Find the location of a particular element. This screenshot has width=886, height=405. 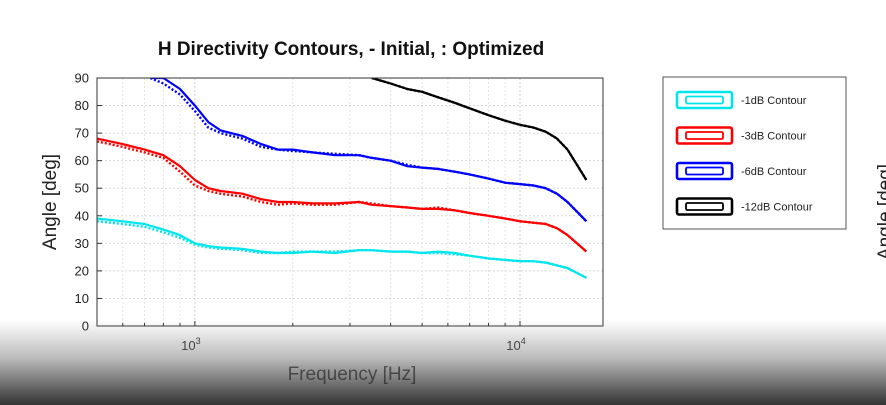

y-tick-label: 20 is located at coordinates (82, 270).